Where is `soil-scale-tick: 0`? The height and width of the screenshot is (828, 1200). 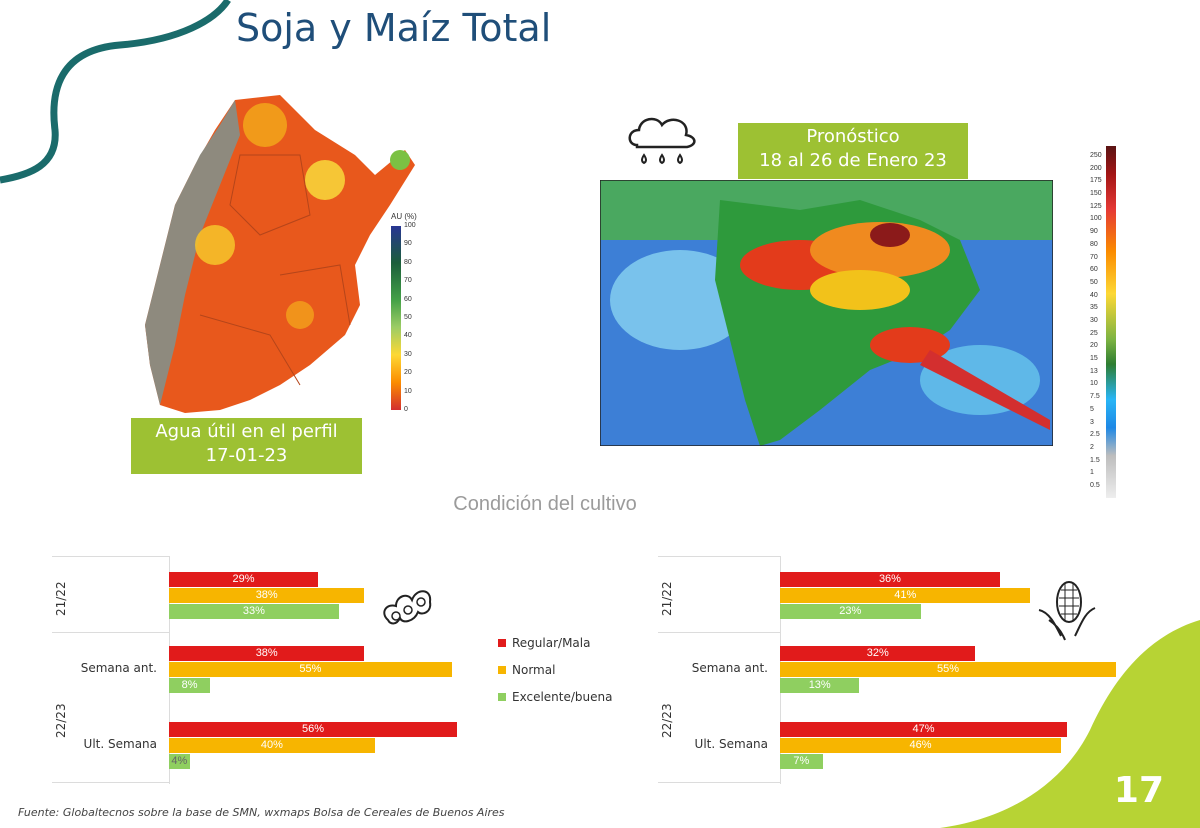
soil-scale-tick: 0 is located at coordinates (406, 409).